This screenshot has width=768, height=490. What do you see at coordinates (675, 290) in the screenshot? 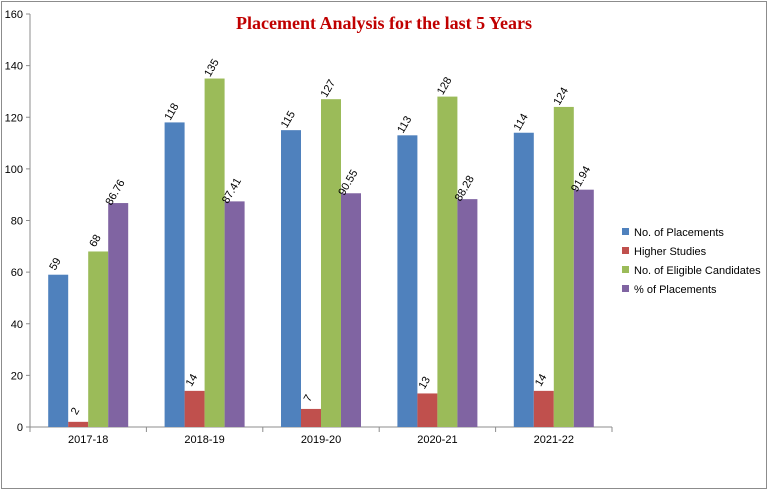
I see `legend-label: % of Placements` at bounding box center [675, 290].